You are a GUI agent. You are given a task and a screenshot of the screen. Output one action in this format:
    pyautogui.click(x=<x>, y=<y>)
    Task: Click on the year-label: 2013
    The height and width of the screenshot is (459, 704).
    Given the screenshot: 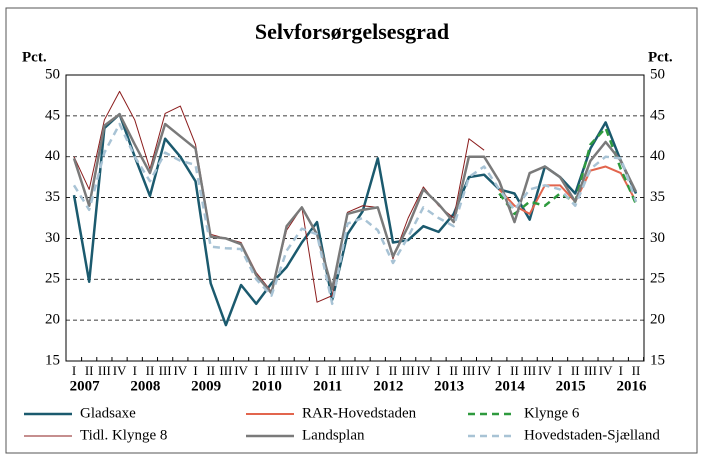 What is the action you would take?
    pyautogui.click(x=449, y=386)
    